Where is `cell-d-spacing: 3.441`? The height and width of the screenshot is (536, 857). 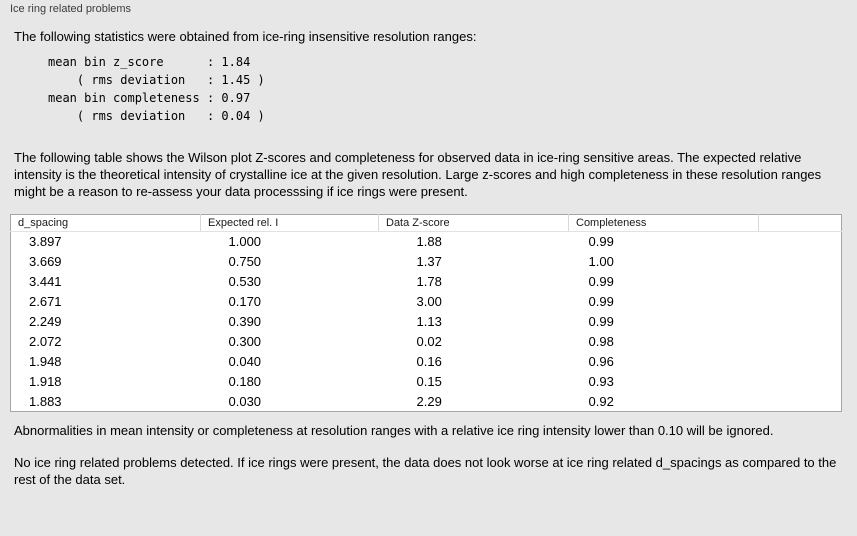 cell-d-spacing: 3.441 is located at coordinates (45, 281).